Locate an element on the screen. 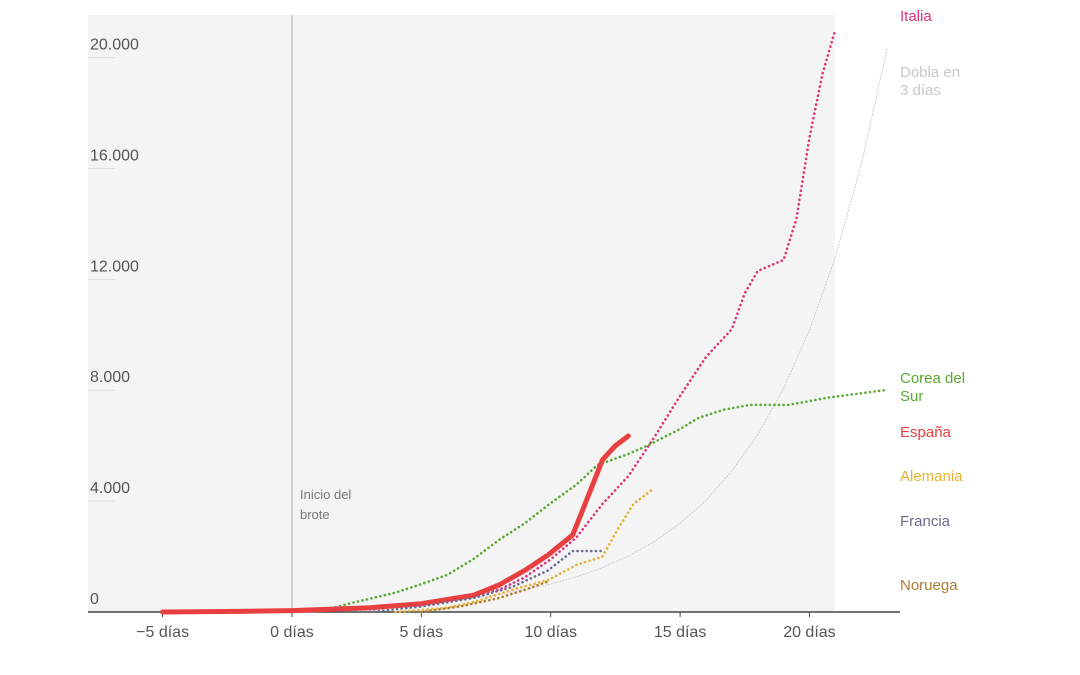 Image resolution: width=1080 pixels, height=675 pixels. x-tick-label: 0 días is located at coordinates (292, 632).